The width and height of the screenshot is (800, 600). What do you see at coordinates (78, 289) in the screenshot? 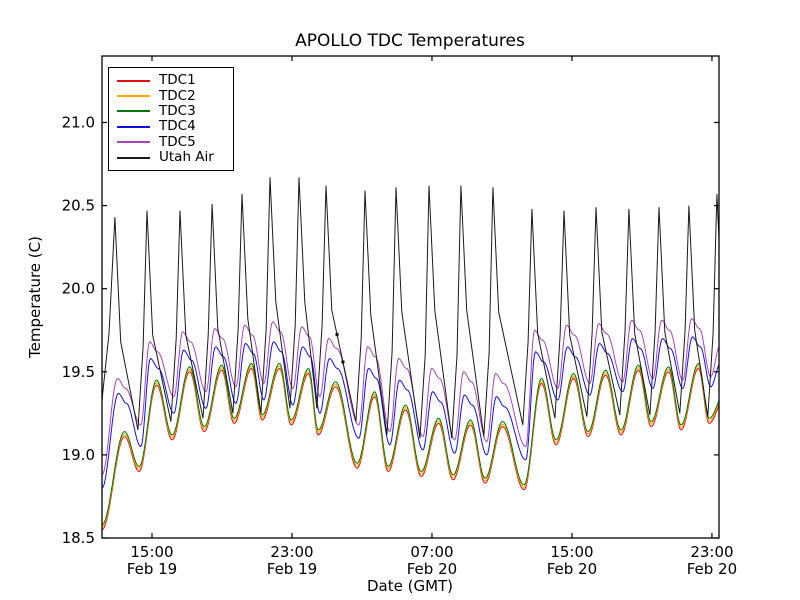
I see `y-tick-label: 20.0` at bounding box center [78, 289].